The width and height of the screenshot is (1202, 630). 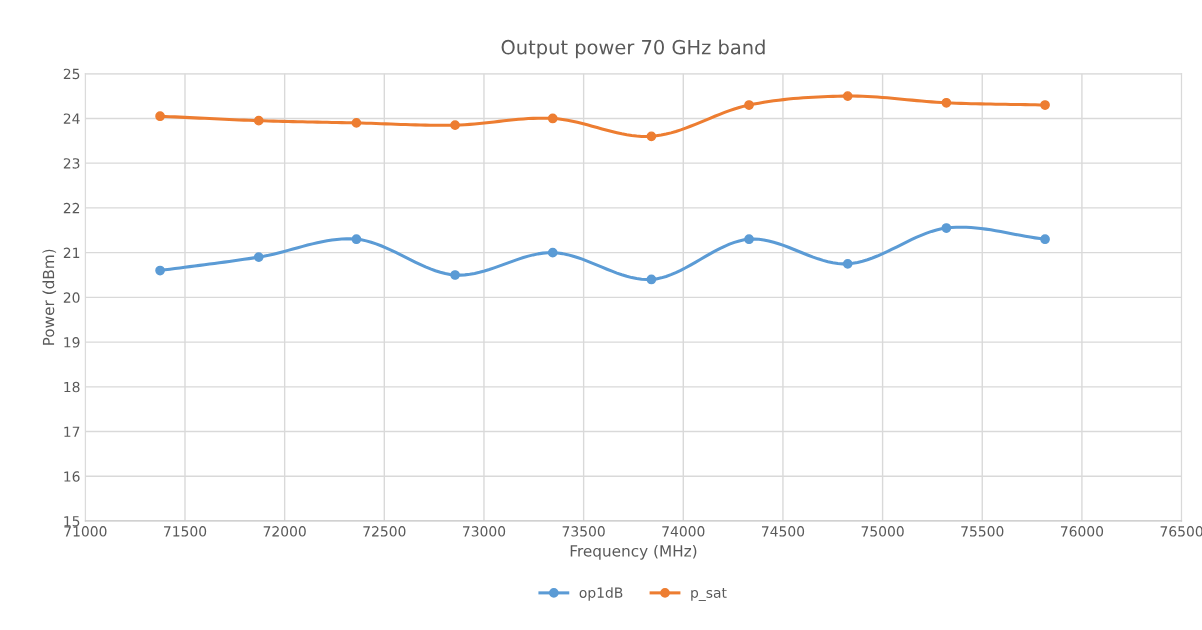 What do you see at coordinates (71, 208) in the screenshot?
I see `y-tick-label: 22` at bounding box center [71, 208].